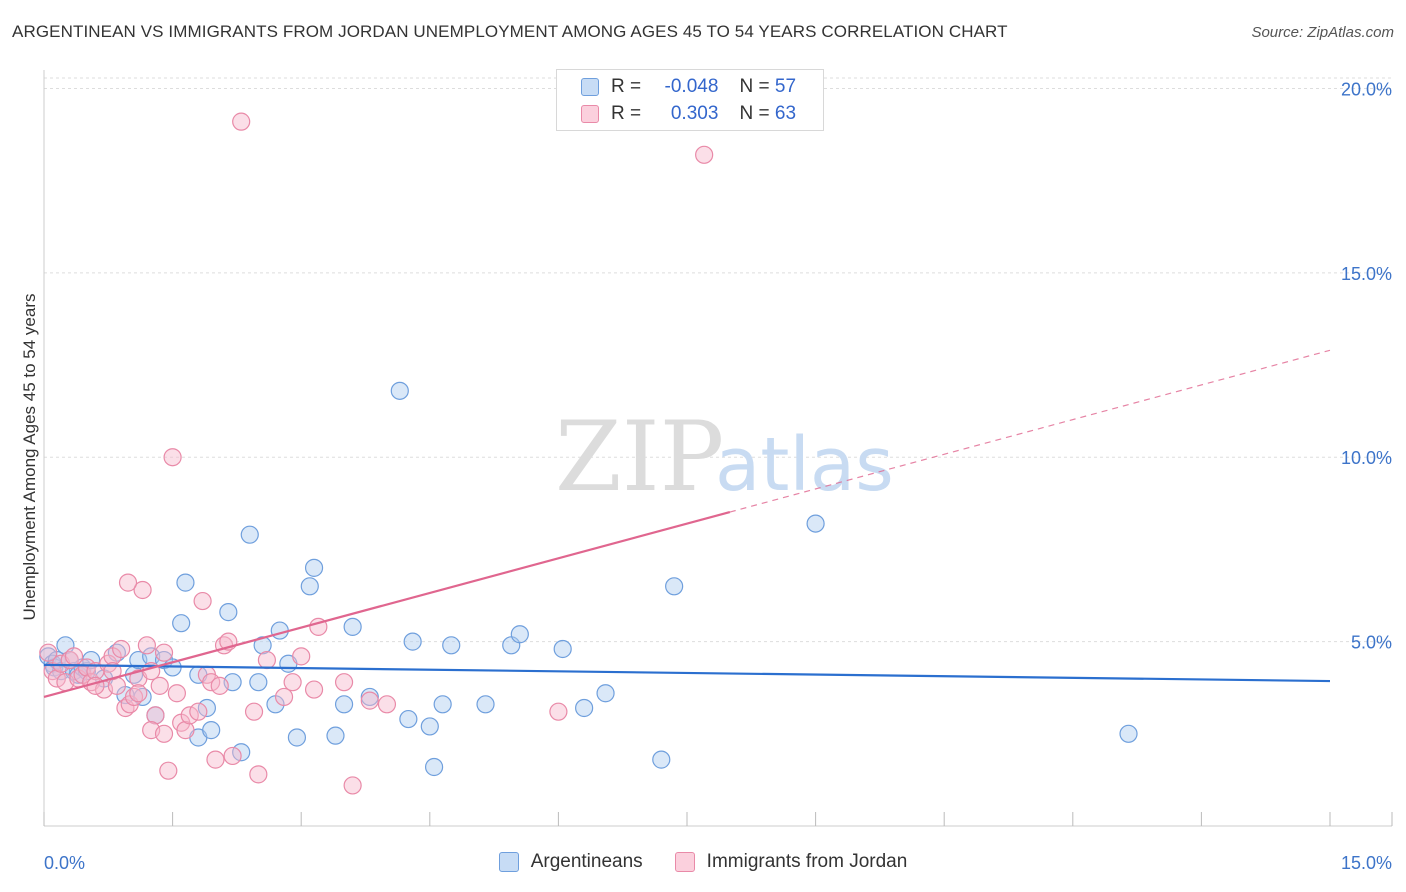  Describe the element at coordinates (691, 86) in the screenshot. I see `r-value: -0.048` at that location.